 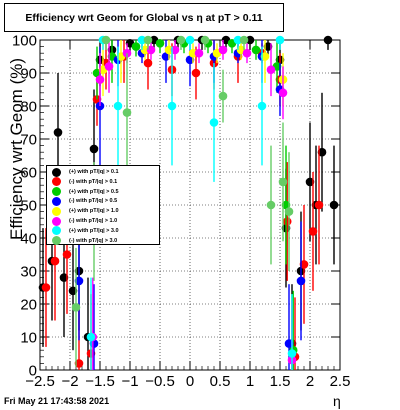 I want to click on y-axis-label: Efficiency wrt Geom (%), so click(x=16, y=149).